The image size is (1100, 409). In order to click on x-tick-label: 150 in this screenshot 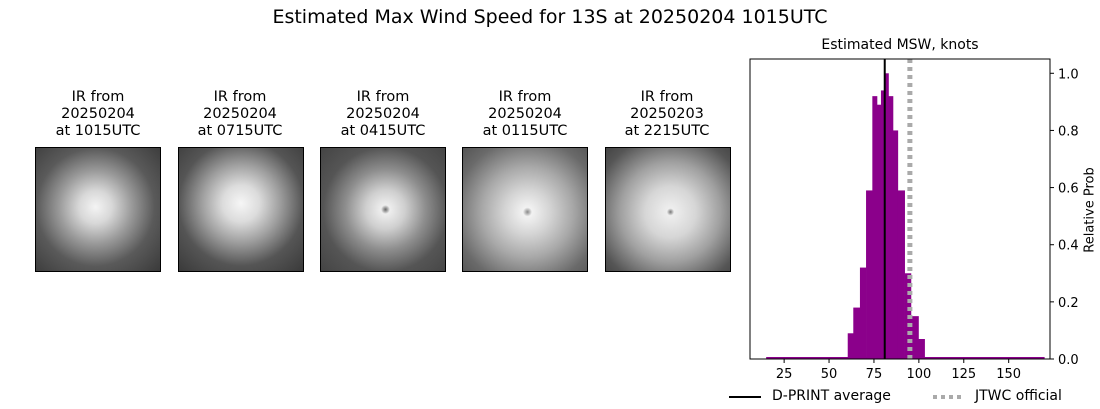, I will do `click(1008, 374)`.